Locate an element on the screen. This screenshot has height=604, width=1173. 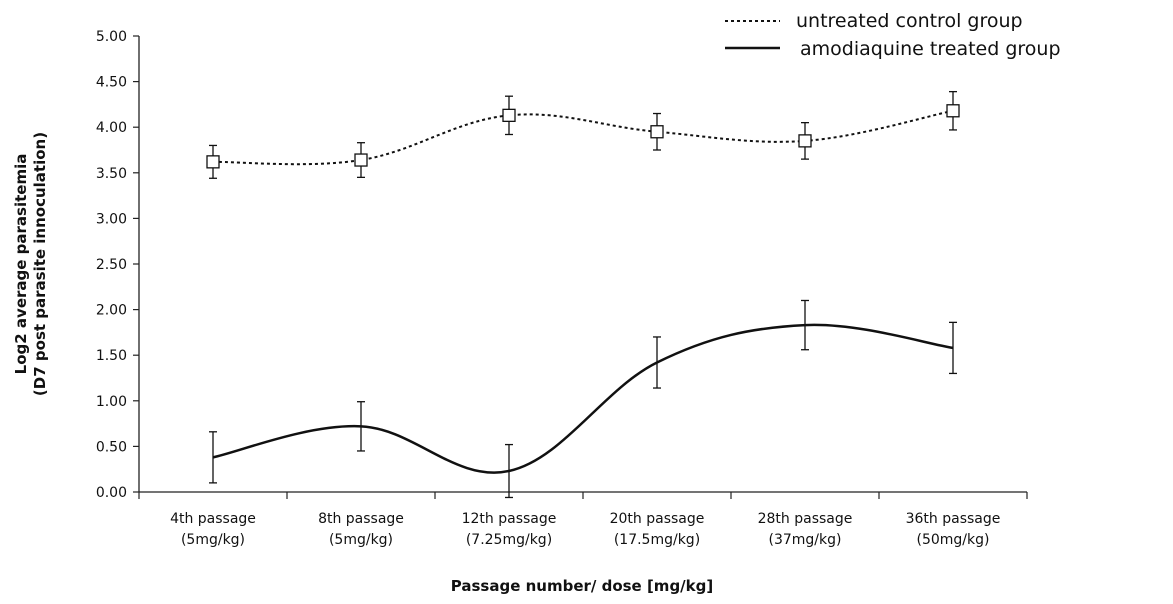
x-tick-sublabel: (7.25mg/kg) is located at coordinates (509, 540).